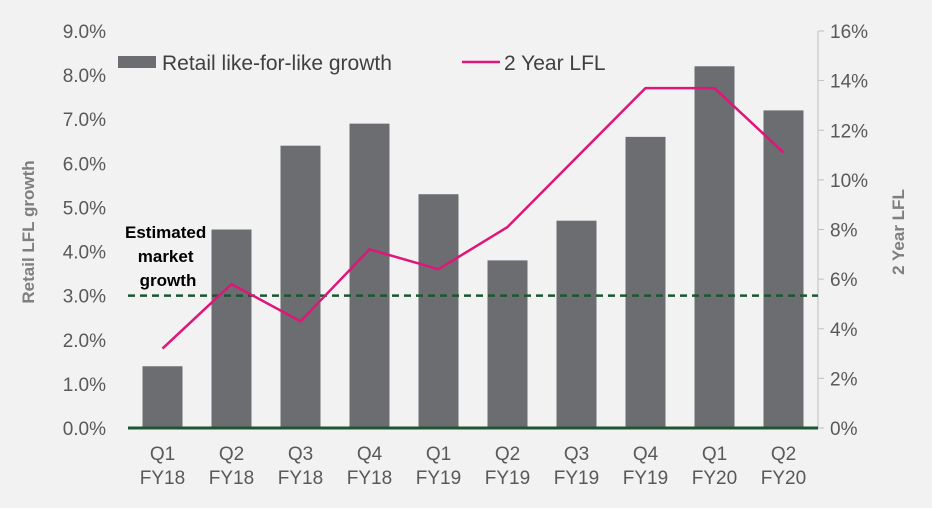 This screenshot has height=508, width=932. I want to click on reference-label-line: Estimated, so click(165, 232).